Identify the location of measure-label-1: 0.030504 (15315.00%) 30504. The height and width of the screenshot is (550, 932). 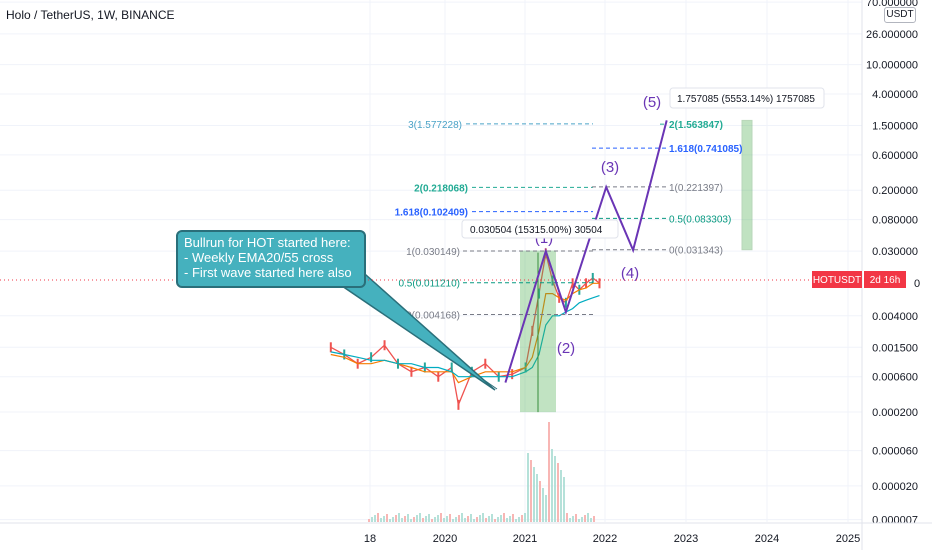
(536, 230).